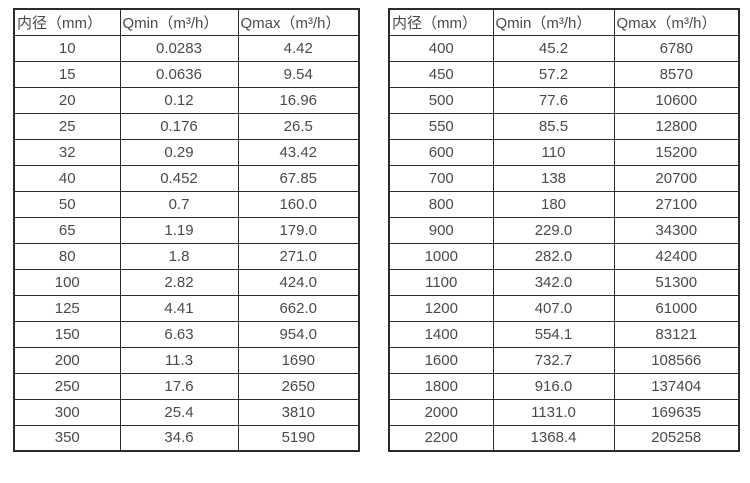 This screenshot has height=483, width=750. What do you see at coordinates (67, 48) in the screenshot?
I see `table-cell: 10` at bounding box center [67, 48].